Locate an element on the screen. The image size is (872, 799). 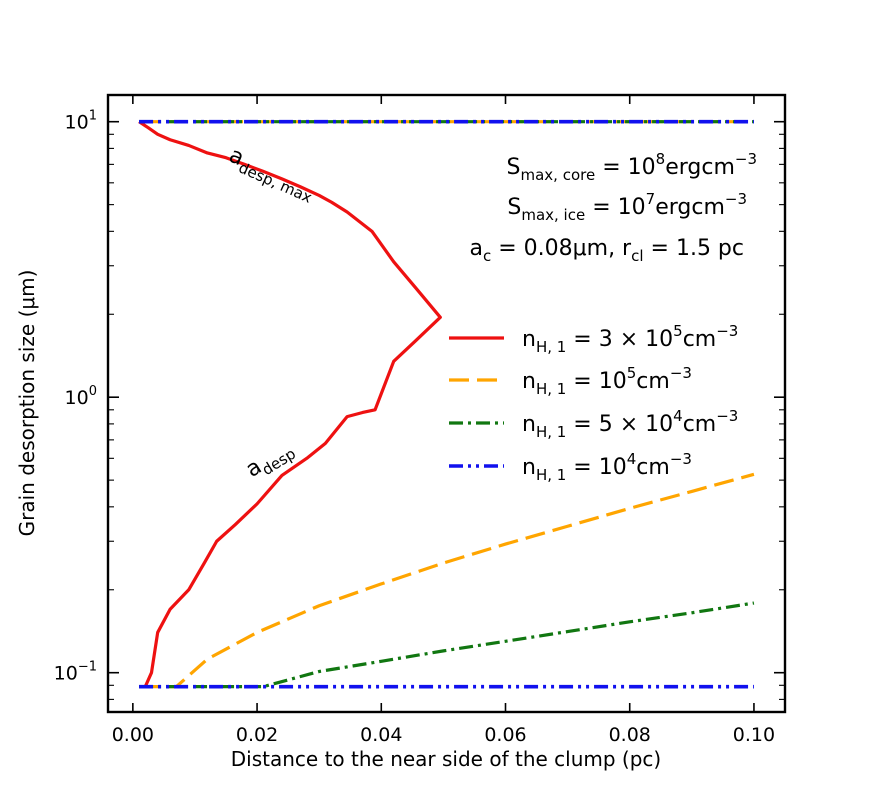
x-tick-label: 0.06 is located at coordinates (505, 735).